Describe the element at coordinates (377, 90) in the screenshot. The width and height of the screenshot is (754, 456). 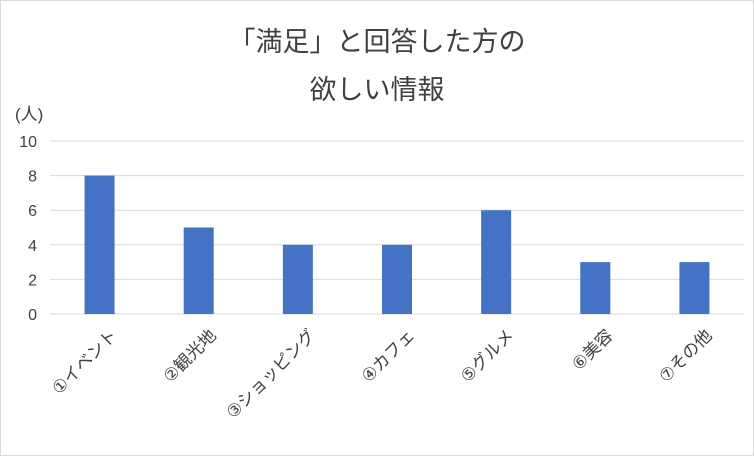
I see `chart-title-line-2: 欲しい情報` at that location.